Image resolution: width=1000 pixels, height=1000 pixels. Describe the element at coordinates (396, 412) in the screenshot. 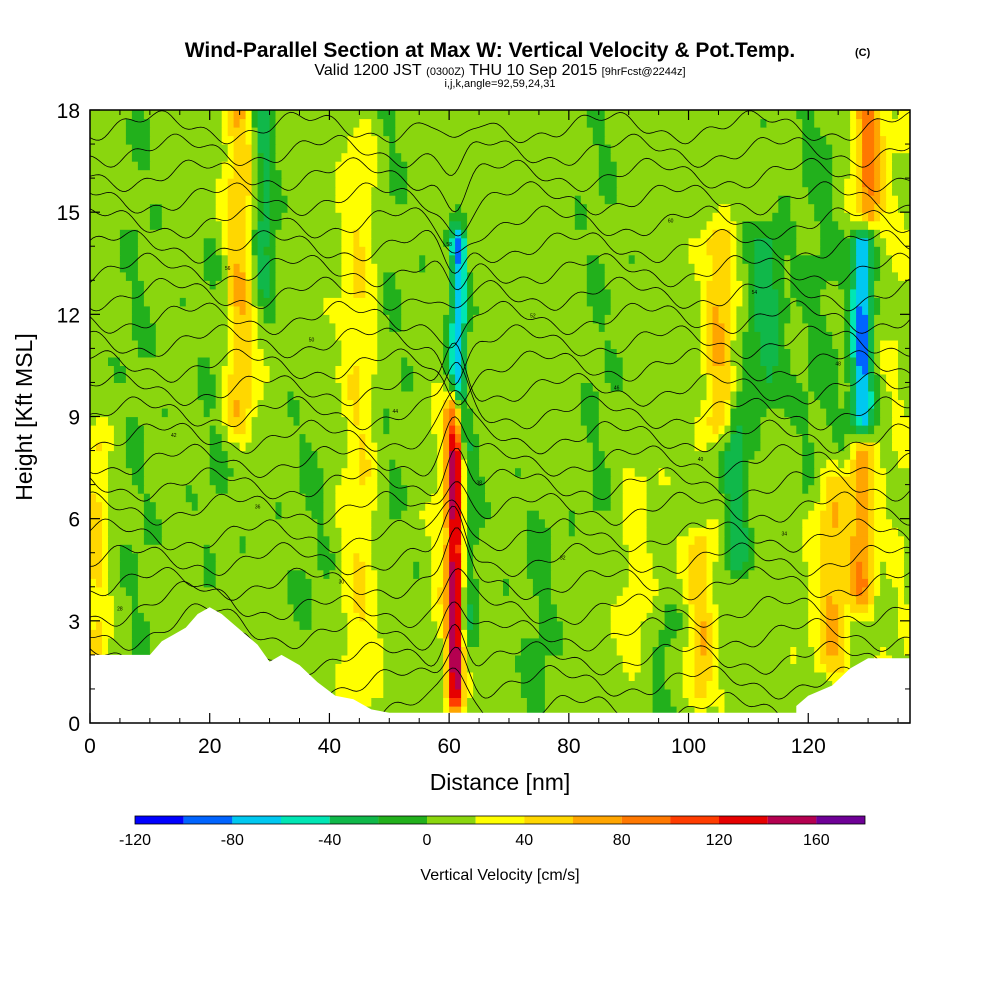

I see `theta-contour-label: 44` at that location.